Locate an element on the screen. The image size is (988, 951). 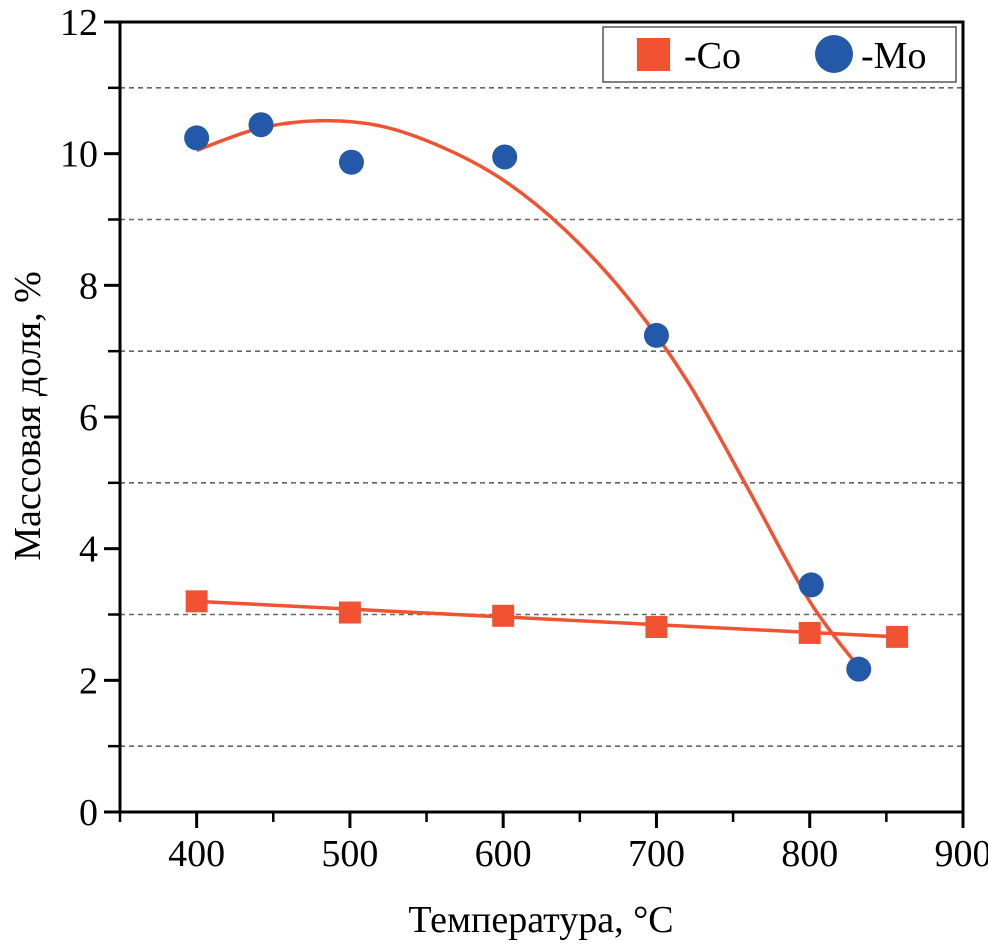
co-fit-line is located at coordinates (547, 619).